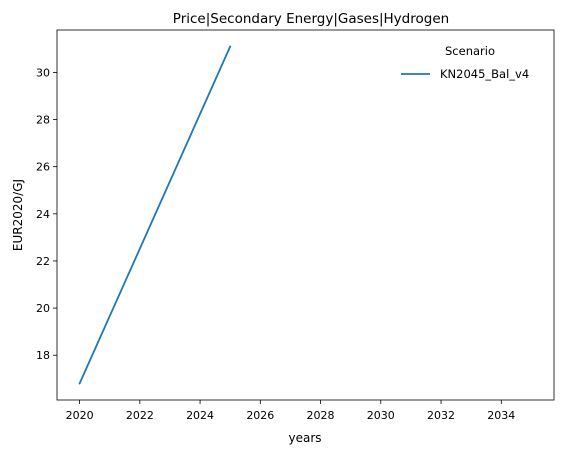 This screenshot has width=561, height=456. Describe the element at coordinates (43, 308) in the screenshot. I see `y-tick-label-20: 20` at that location.